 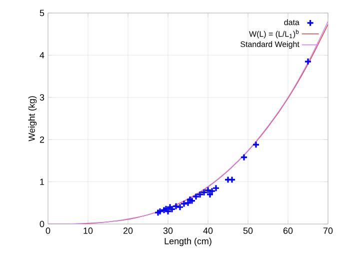 I want to click on x-tick-label: 30, so click(x=168, y=231).